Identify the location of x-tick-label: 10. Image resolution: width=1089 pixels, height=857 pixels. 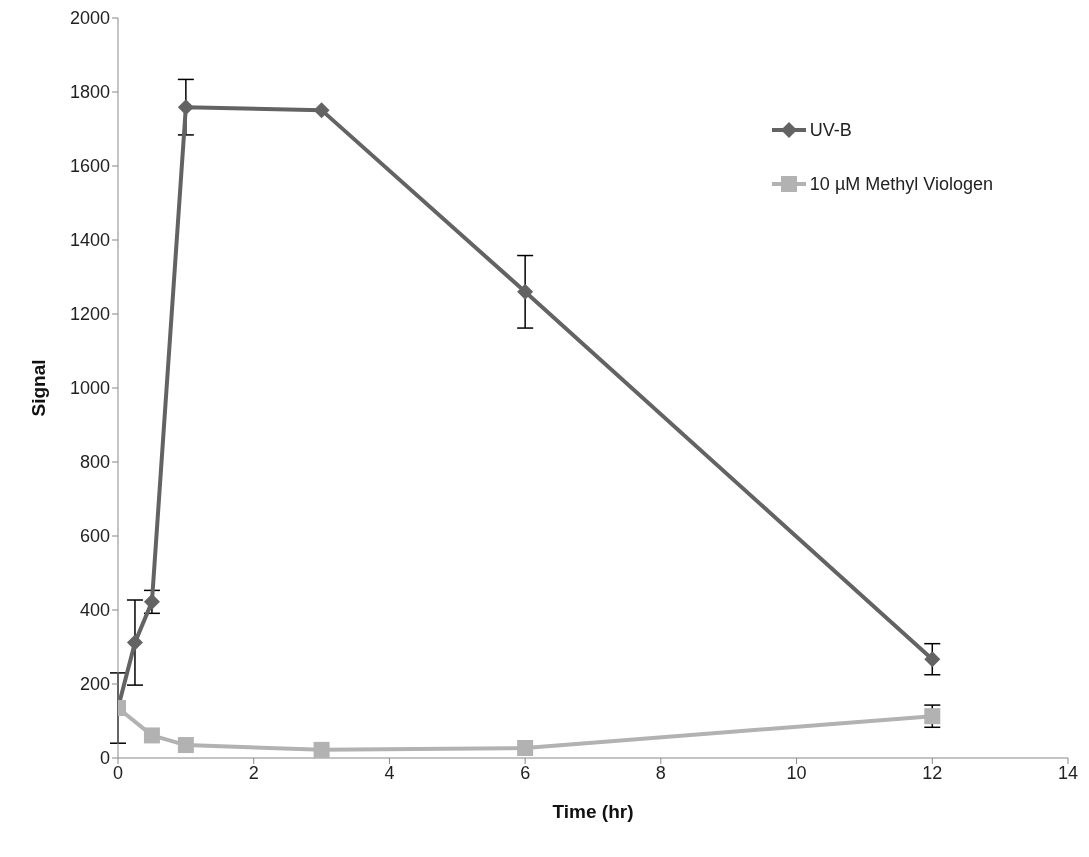
(796, 772).